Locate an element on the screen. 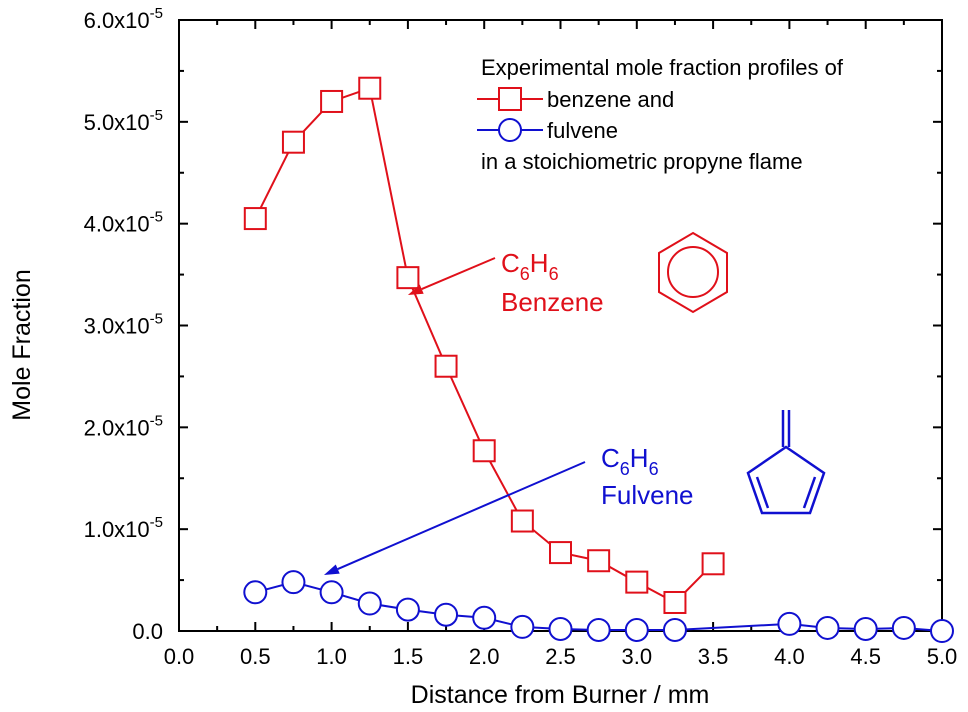 This screenshot has width=968, height=712. legend-benzene-marker is located at coordinates (510, 99).